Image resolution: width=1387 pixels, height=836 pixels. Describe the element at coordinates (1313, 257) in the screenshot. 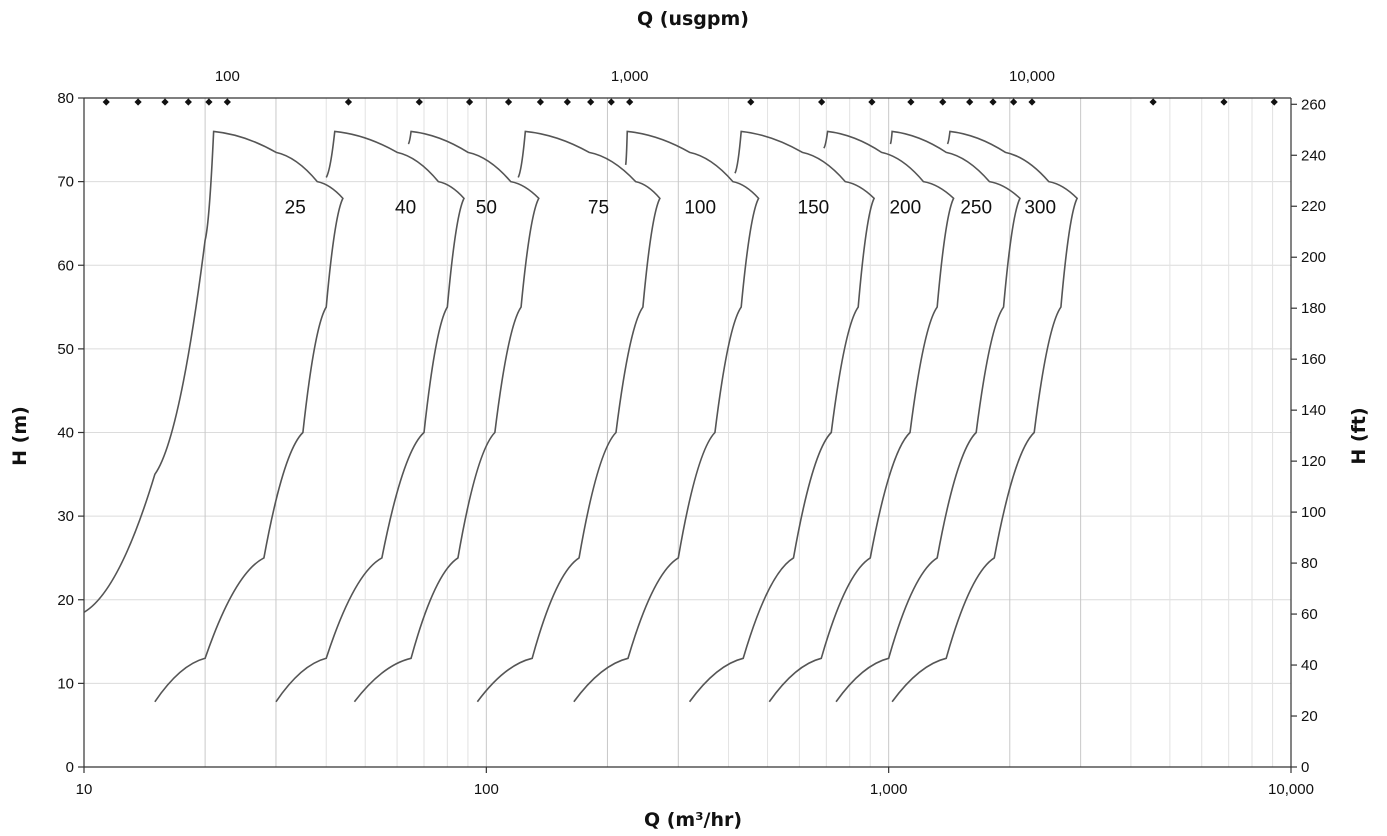

I see `y-tick-label-right: 200` at that location.